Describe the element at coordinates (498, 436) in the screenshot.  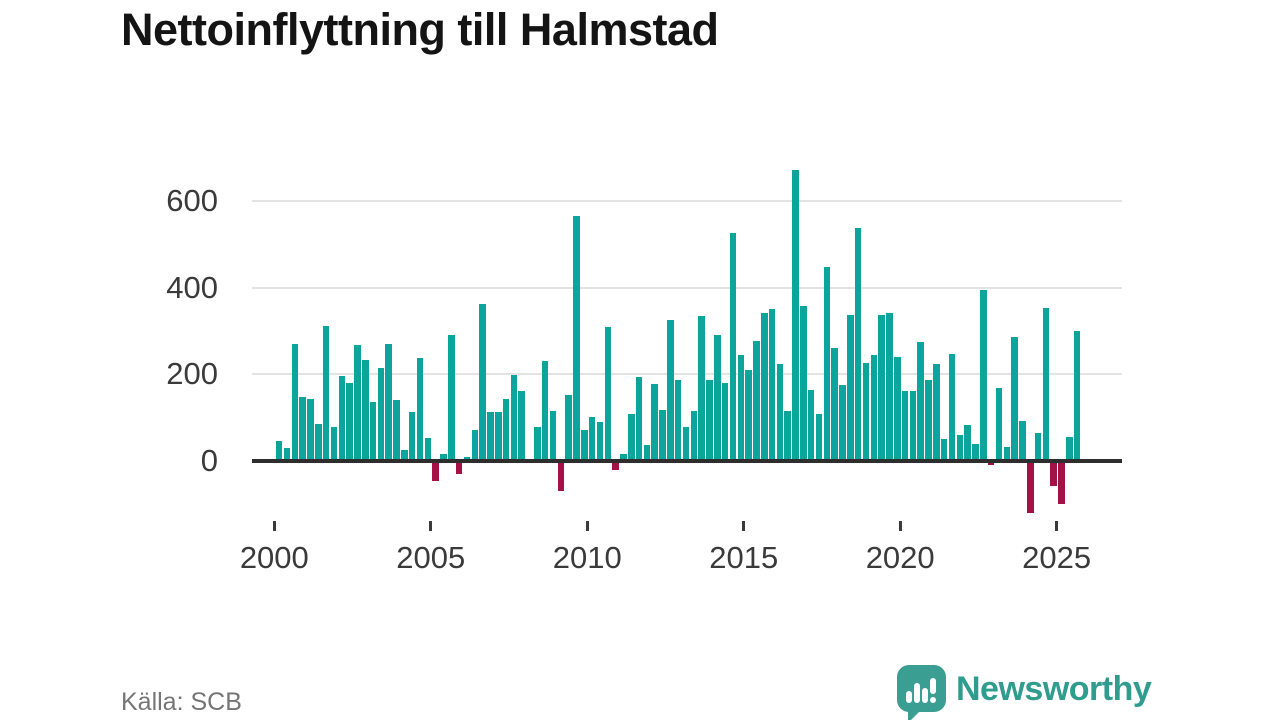
I see `bar-2007Q1` at that location.